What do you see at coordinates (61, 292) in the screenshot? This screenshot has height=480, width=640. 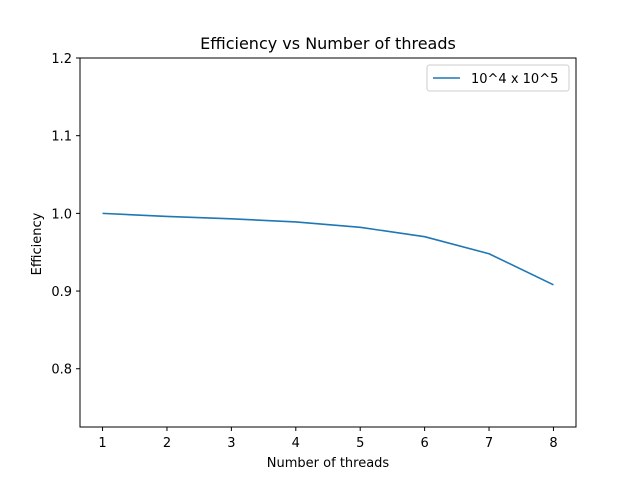 I see `y-tick-label: 0.9` at bounding box center [61, 292].